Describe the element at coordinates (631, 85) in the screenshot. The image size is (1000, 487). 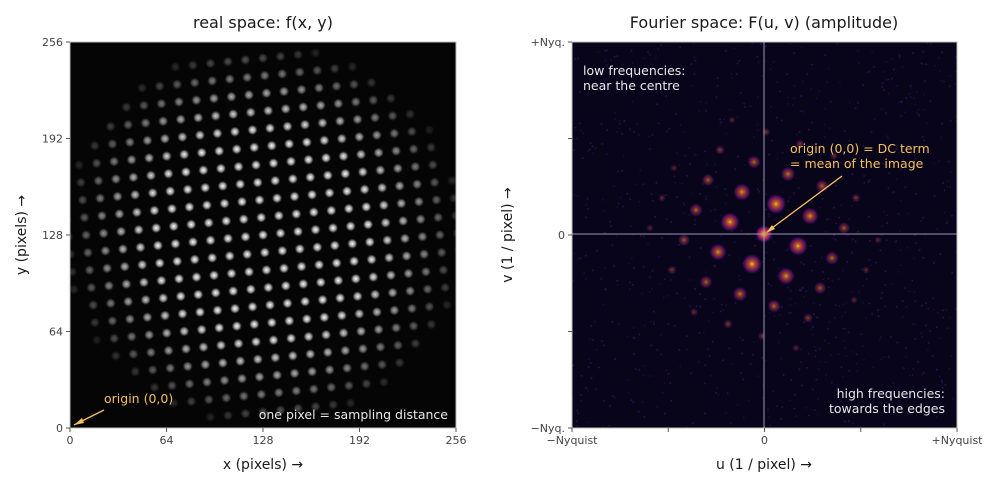
I see `low-frequency-note-line: near the centre` at that location.